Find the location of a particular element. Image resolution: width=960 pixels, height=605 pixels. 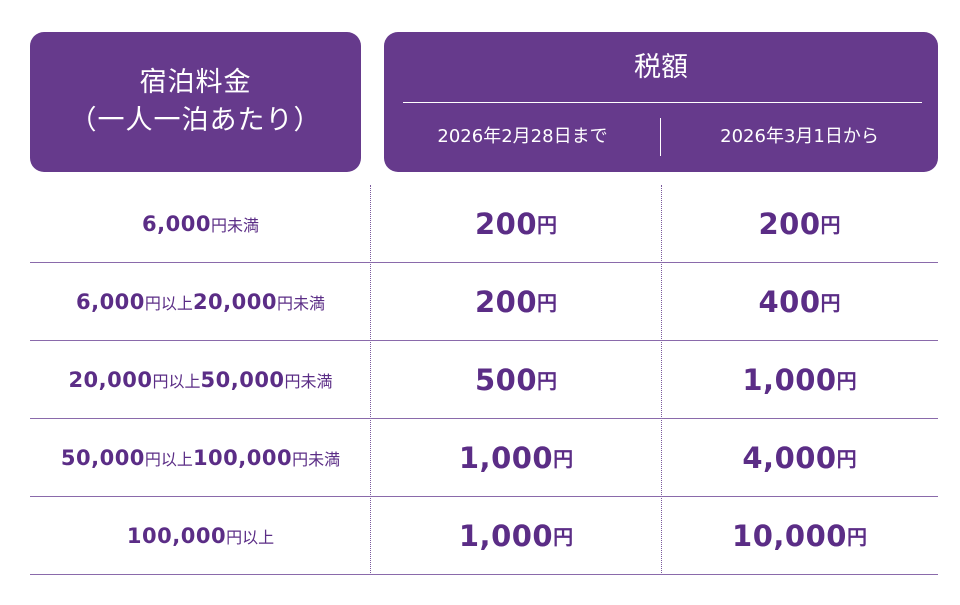

rate-range-cell: 6,000 円以上 20,000 円未満 is located at coordinates (200, 301).